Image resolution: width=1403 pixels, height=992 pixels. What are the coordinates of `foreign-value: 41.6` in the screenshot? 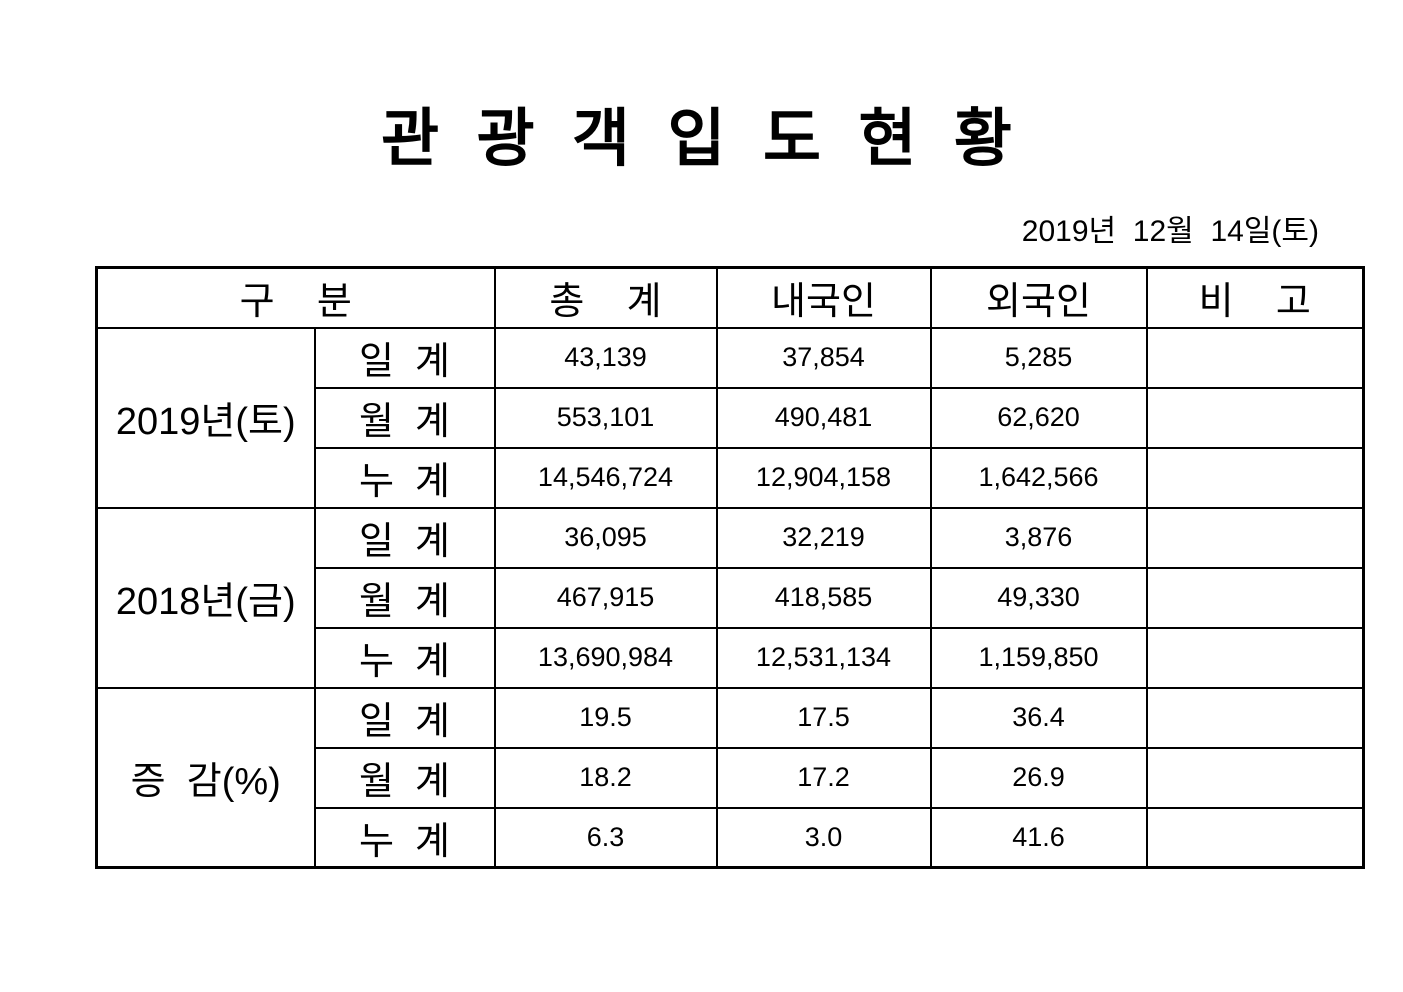 It's located at (1038, 837).